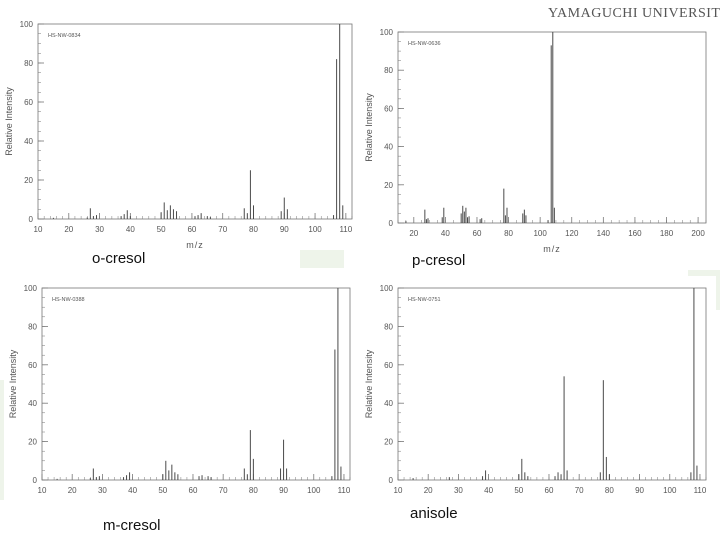 Image resolution: width=720 pixels, height=540 pixels. What do you see at coordinates (434, 513) in the screenshot?
I see `compound-label: anisole` at bounding box center [434, 513].